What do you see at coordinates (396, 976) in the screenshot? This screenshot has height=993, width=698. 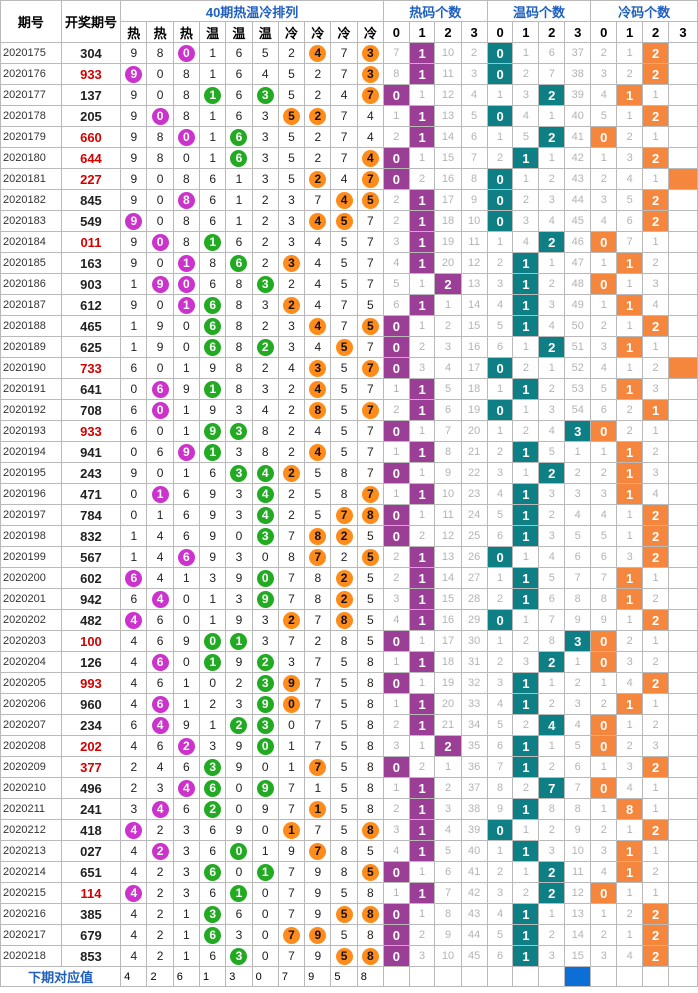 I see `footer-blank` at bounding box center [396, 976].